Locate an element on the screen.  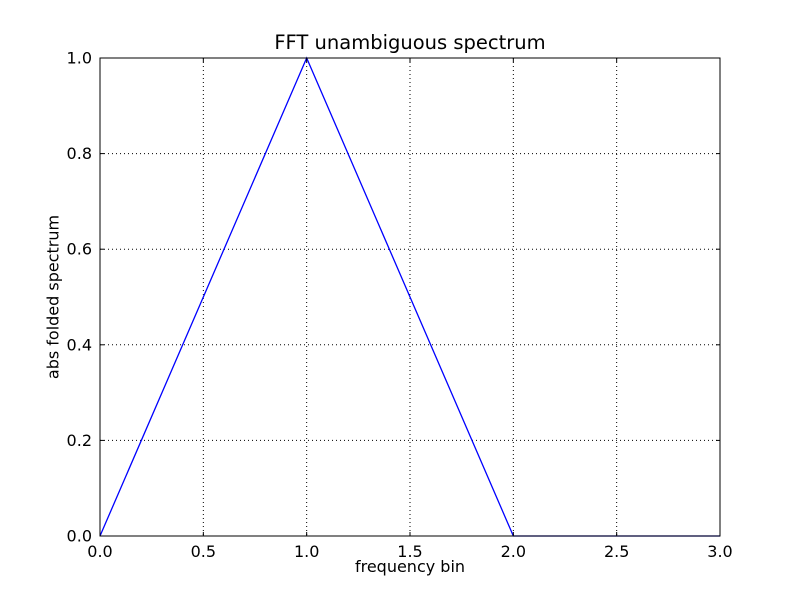
x-tick-label: 1.0 is located at coordinates (306, 551).